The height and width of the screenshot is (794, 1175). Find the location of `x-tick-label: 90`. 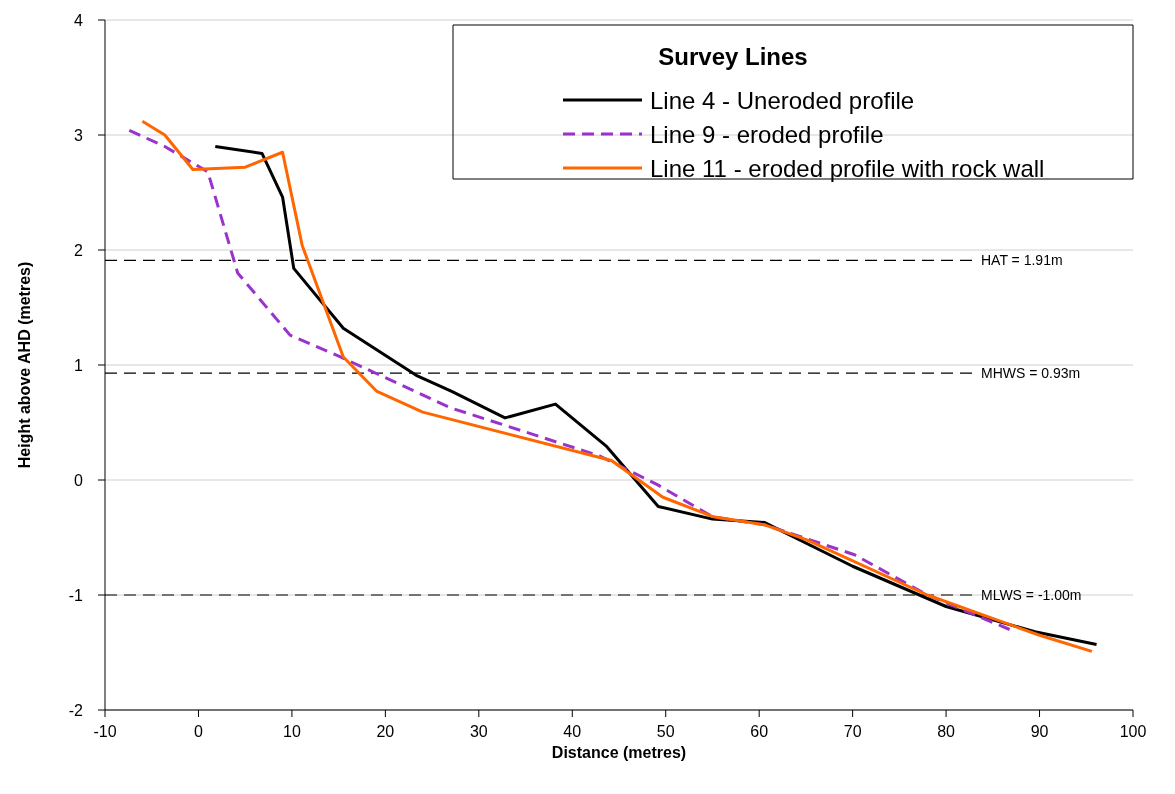

x-tick-label: 90 is located at coordinates (1039, 731).